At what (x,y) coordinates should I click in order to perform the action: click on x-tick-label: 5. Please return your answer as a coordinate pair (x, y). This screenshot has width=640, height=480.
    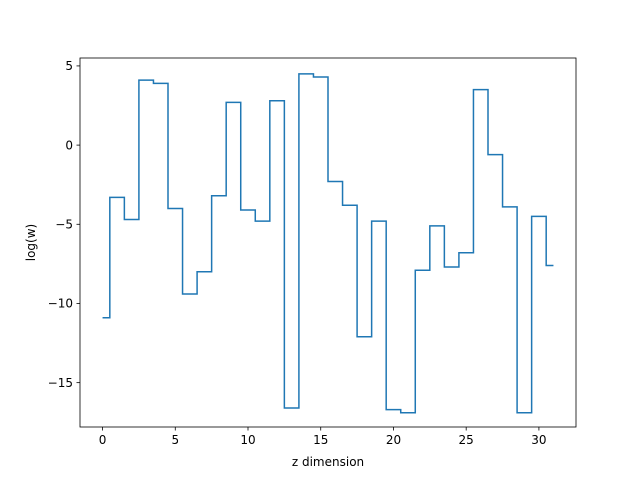
    Looking at the image, I should click on (175, 440).